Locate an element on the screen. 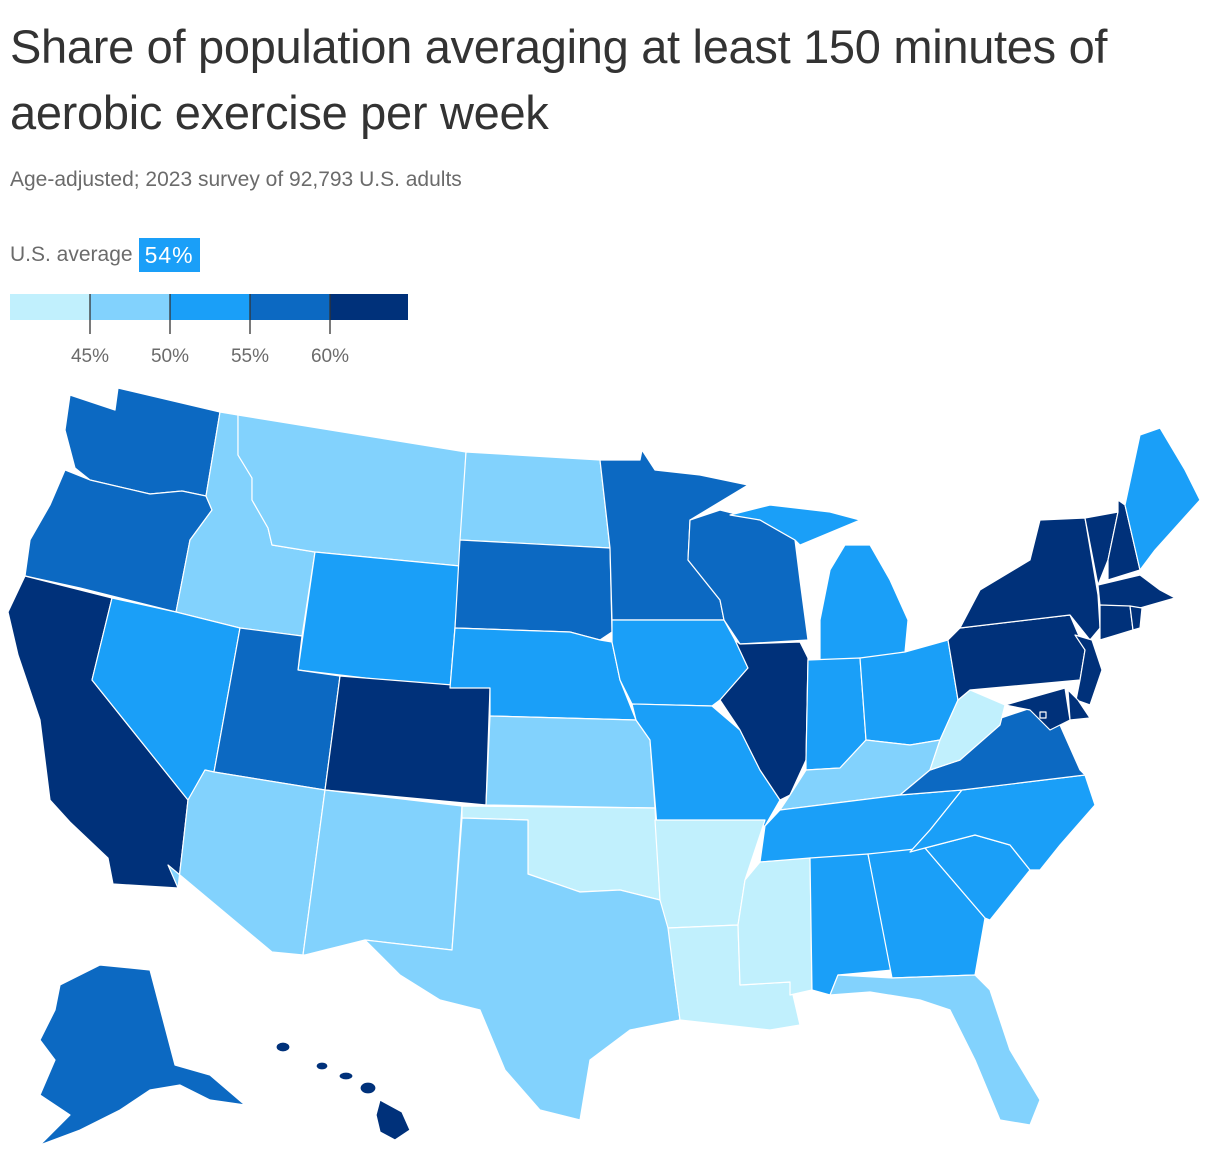 Image resolution: width=1220 pixels, height=1152 pixels. color-legend: 45% 50% 55% 60% is located at coordinates (210, 334).